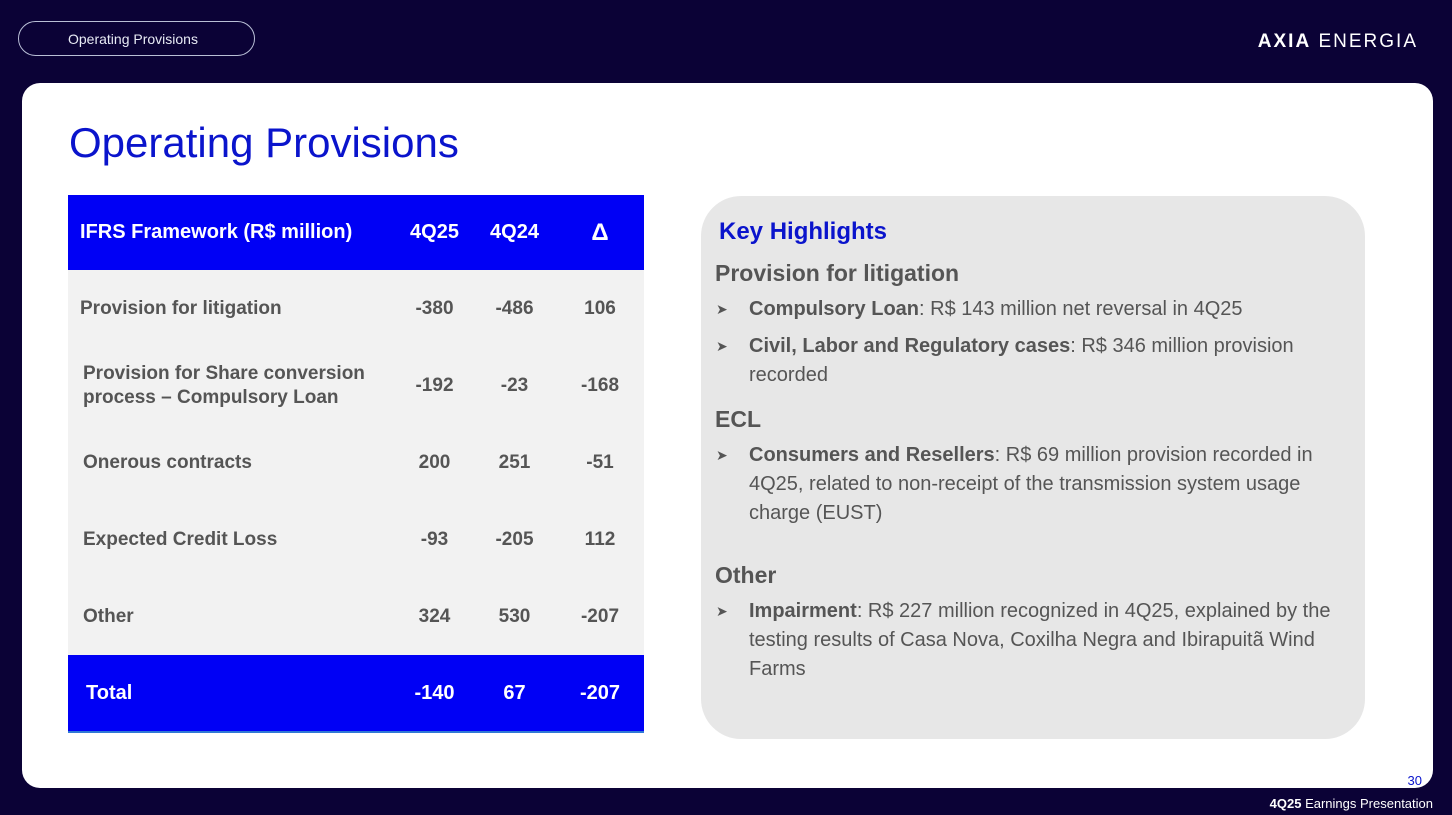  What do you see at coordinates (1284, 41) in the screenshot?
I see `brand-logo-bold: AXIA` at bounding box center [1284, 41].